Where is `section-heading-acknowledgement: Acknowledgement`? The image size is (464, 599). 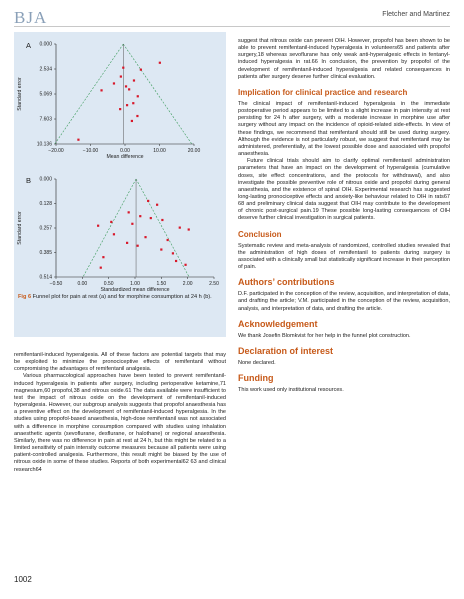
section-heading-acknowledgement: Acknowledgement is located at coordinates (278, 323).